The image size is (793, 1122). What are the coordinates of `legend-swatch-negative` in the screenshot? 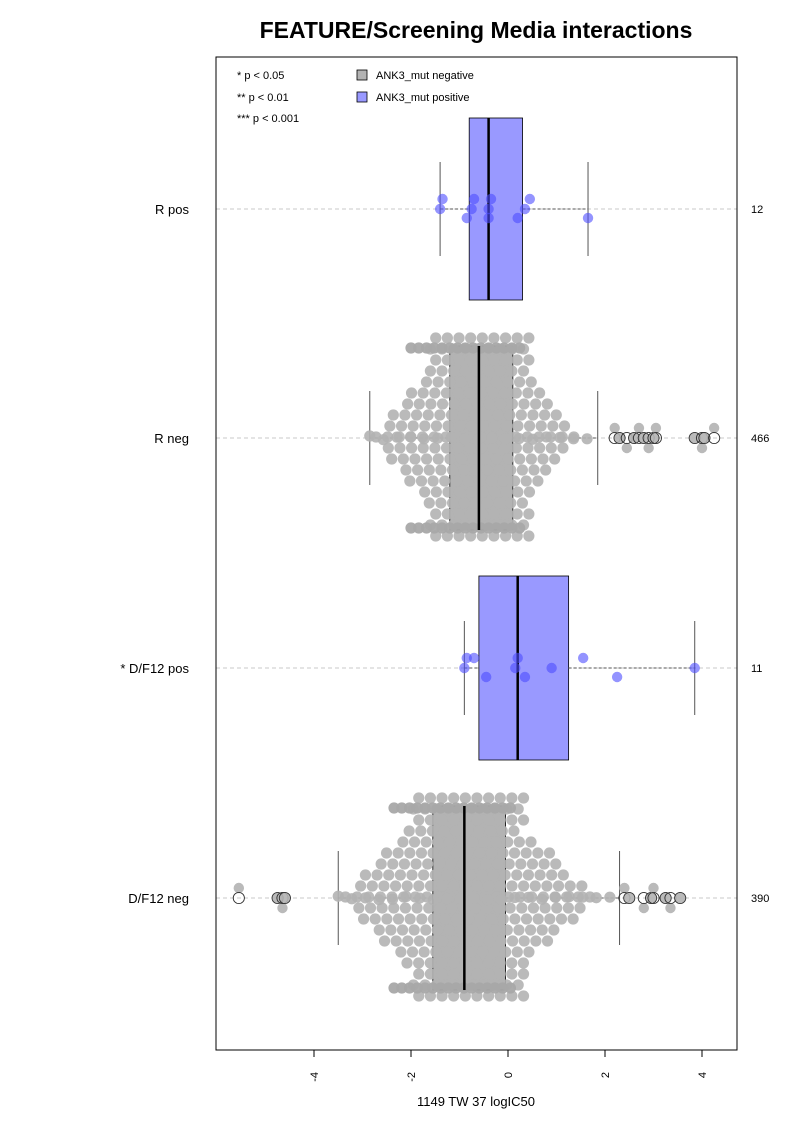 It's located at (362, 75).